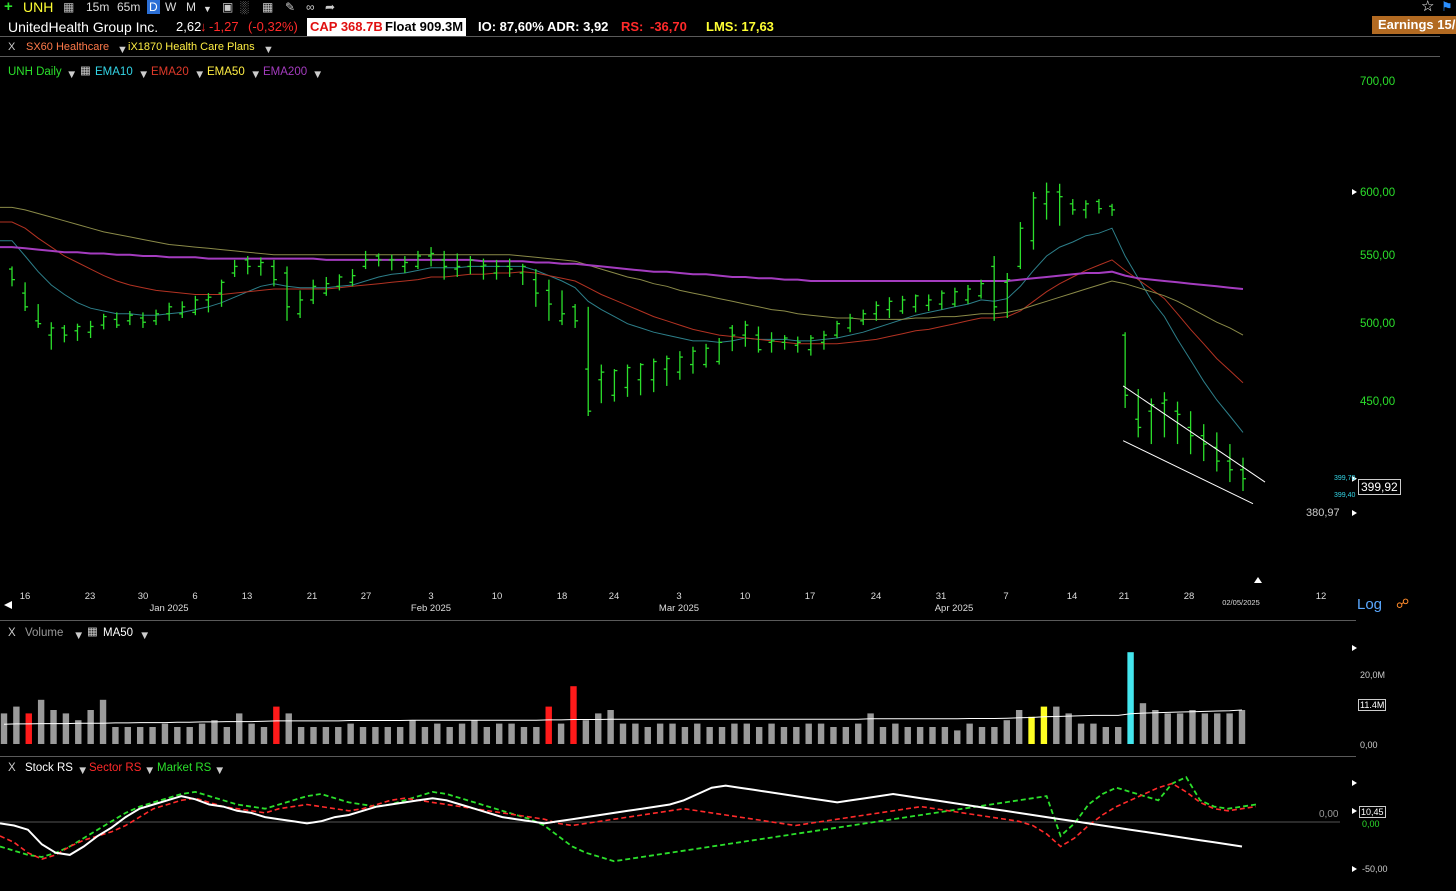 Image resolution: width=1456 pixels, height=891 pixels. Describe the element at coordinates (49, 768) in the screenshot. I see `legend-stock-rs: Stock RS` at that location.